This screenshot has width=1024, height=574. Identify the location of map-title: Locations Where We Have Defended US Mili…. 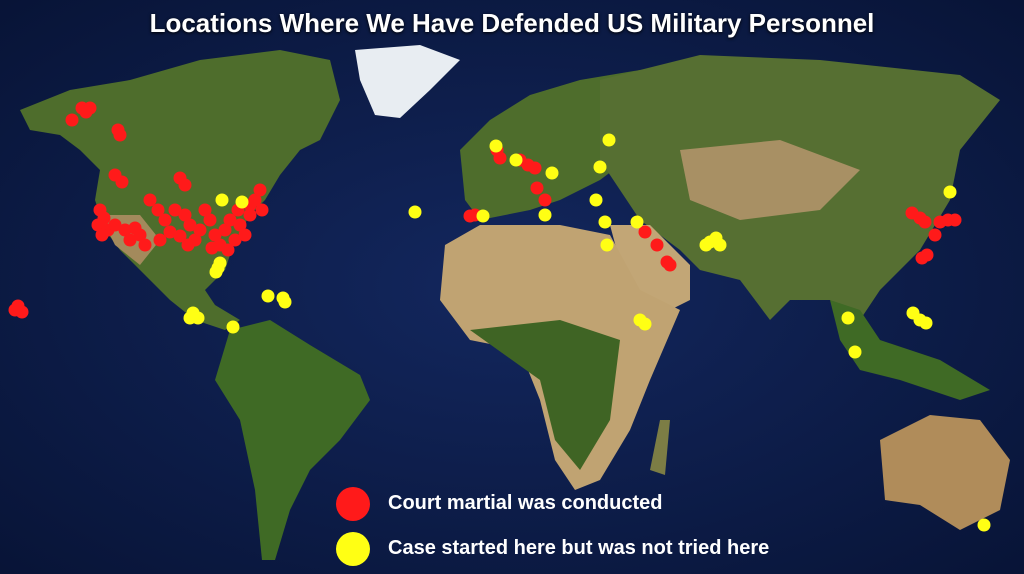
(512, 23).